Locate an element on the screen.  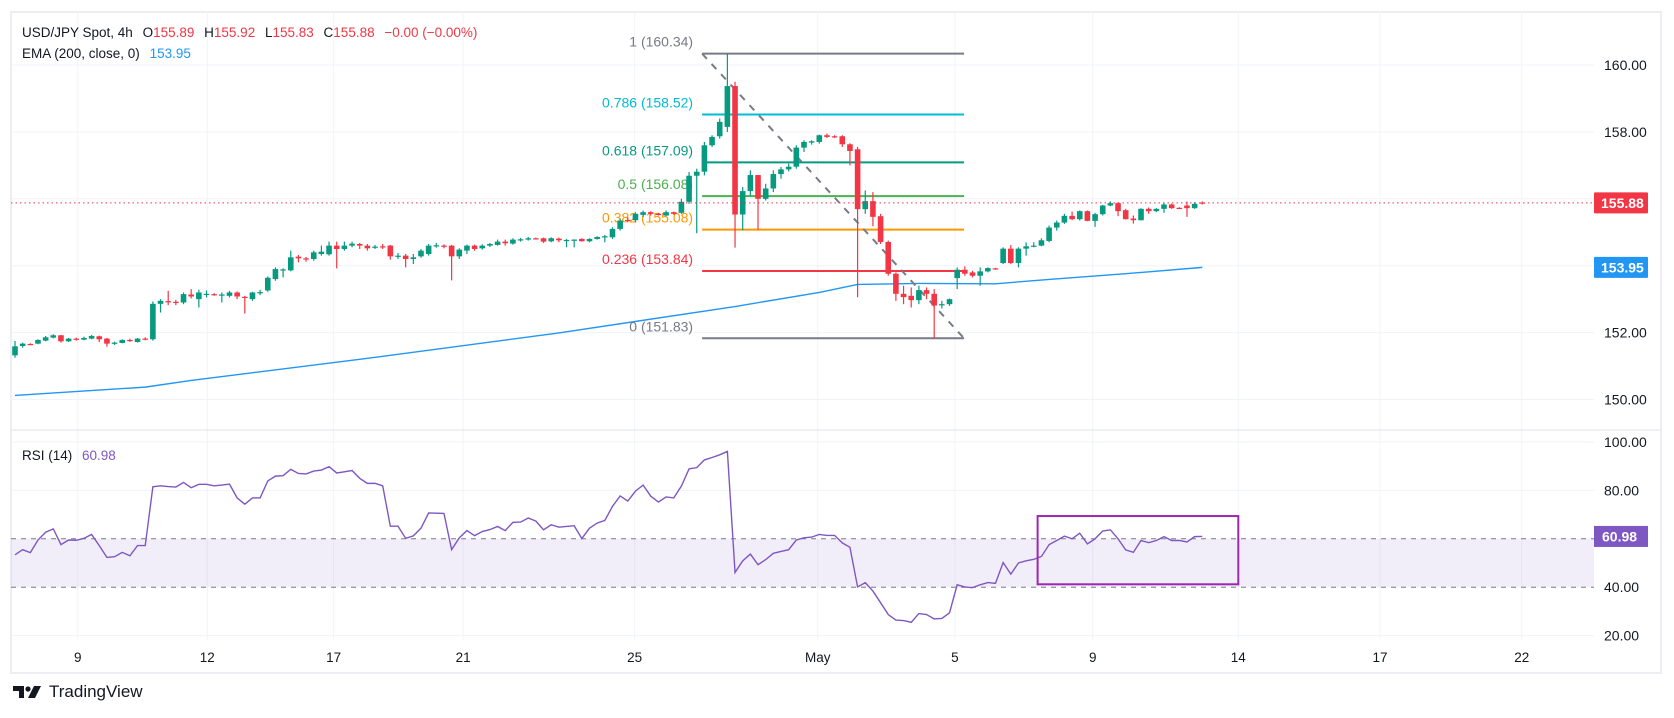
price-change: −0.00 (−0.00%) is located at coordinates (431, 32).